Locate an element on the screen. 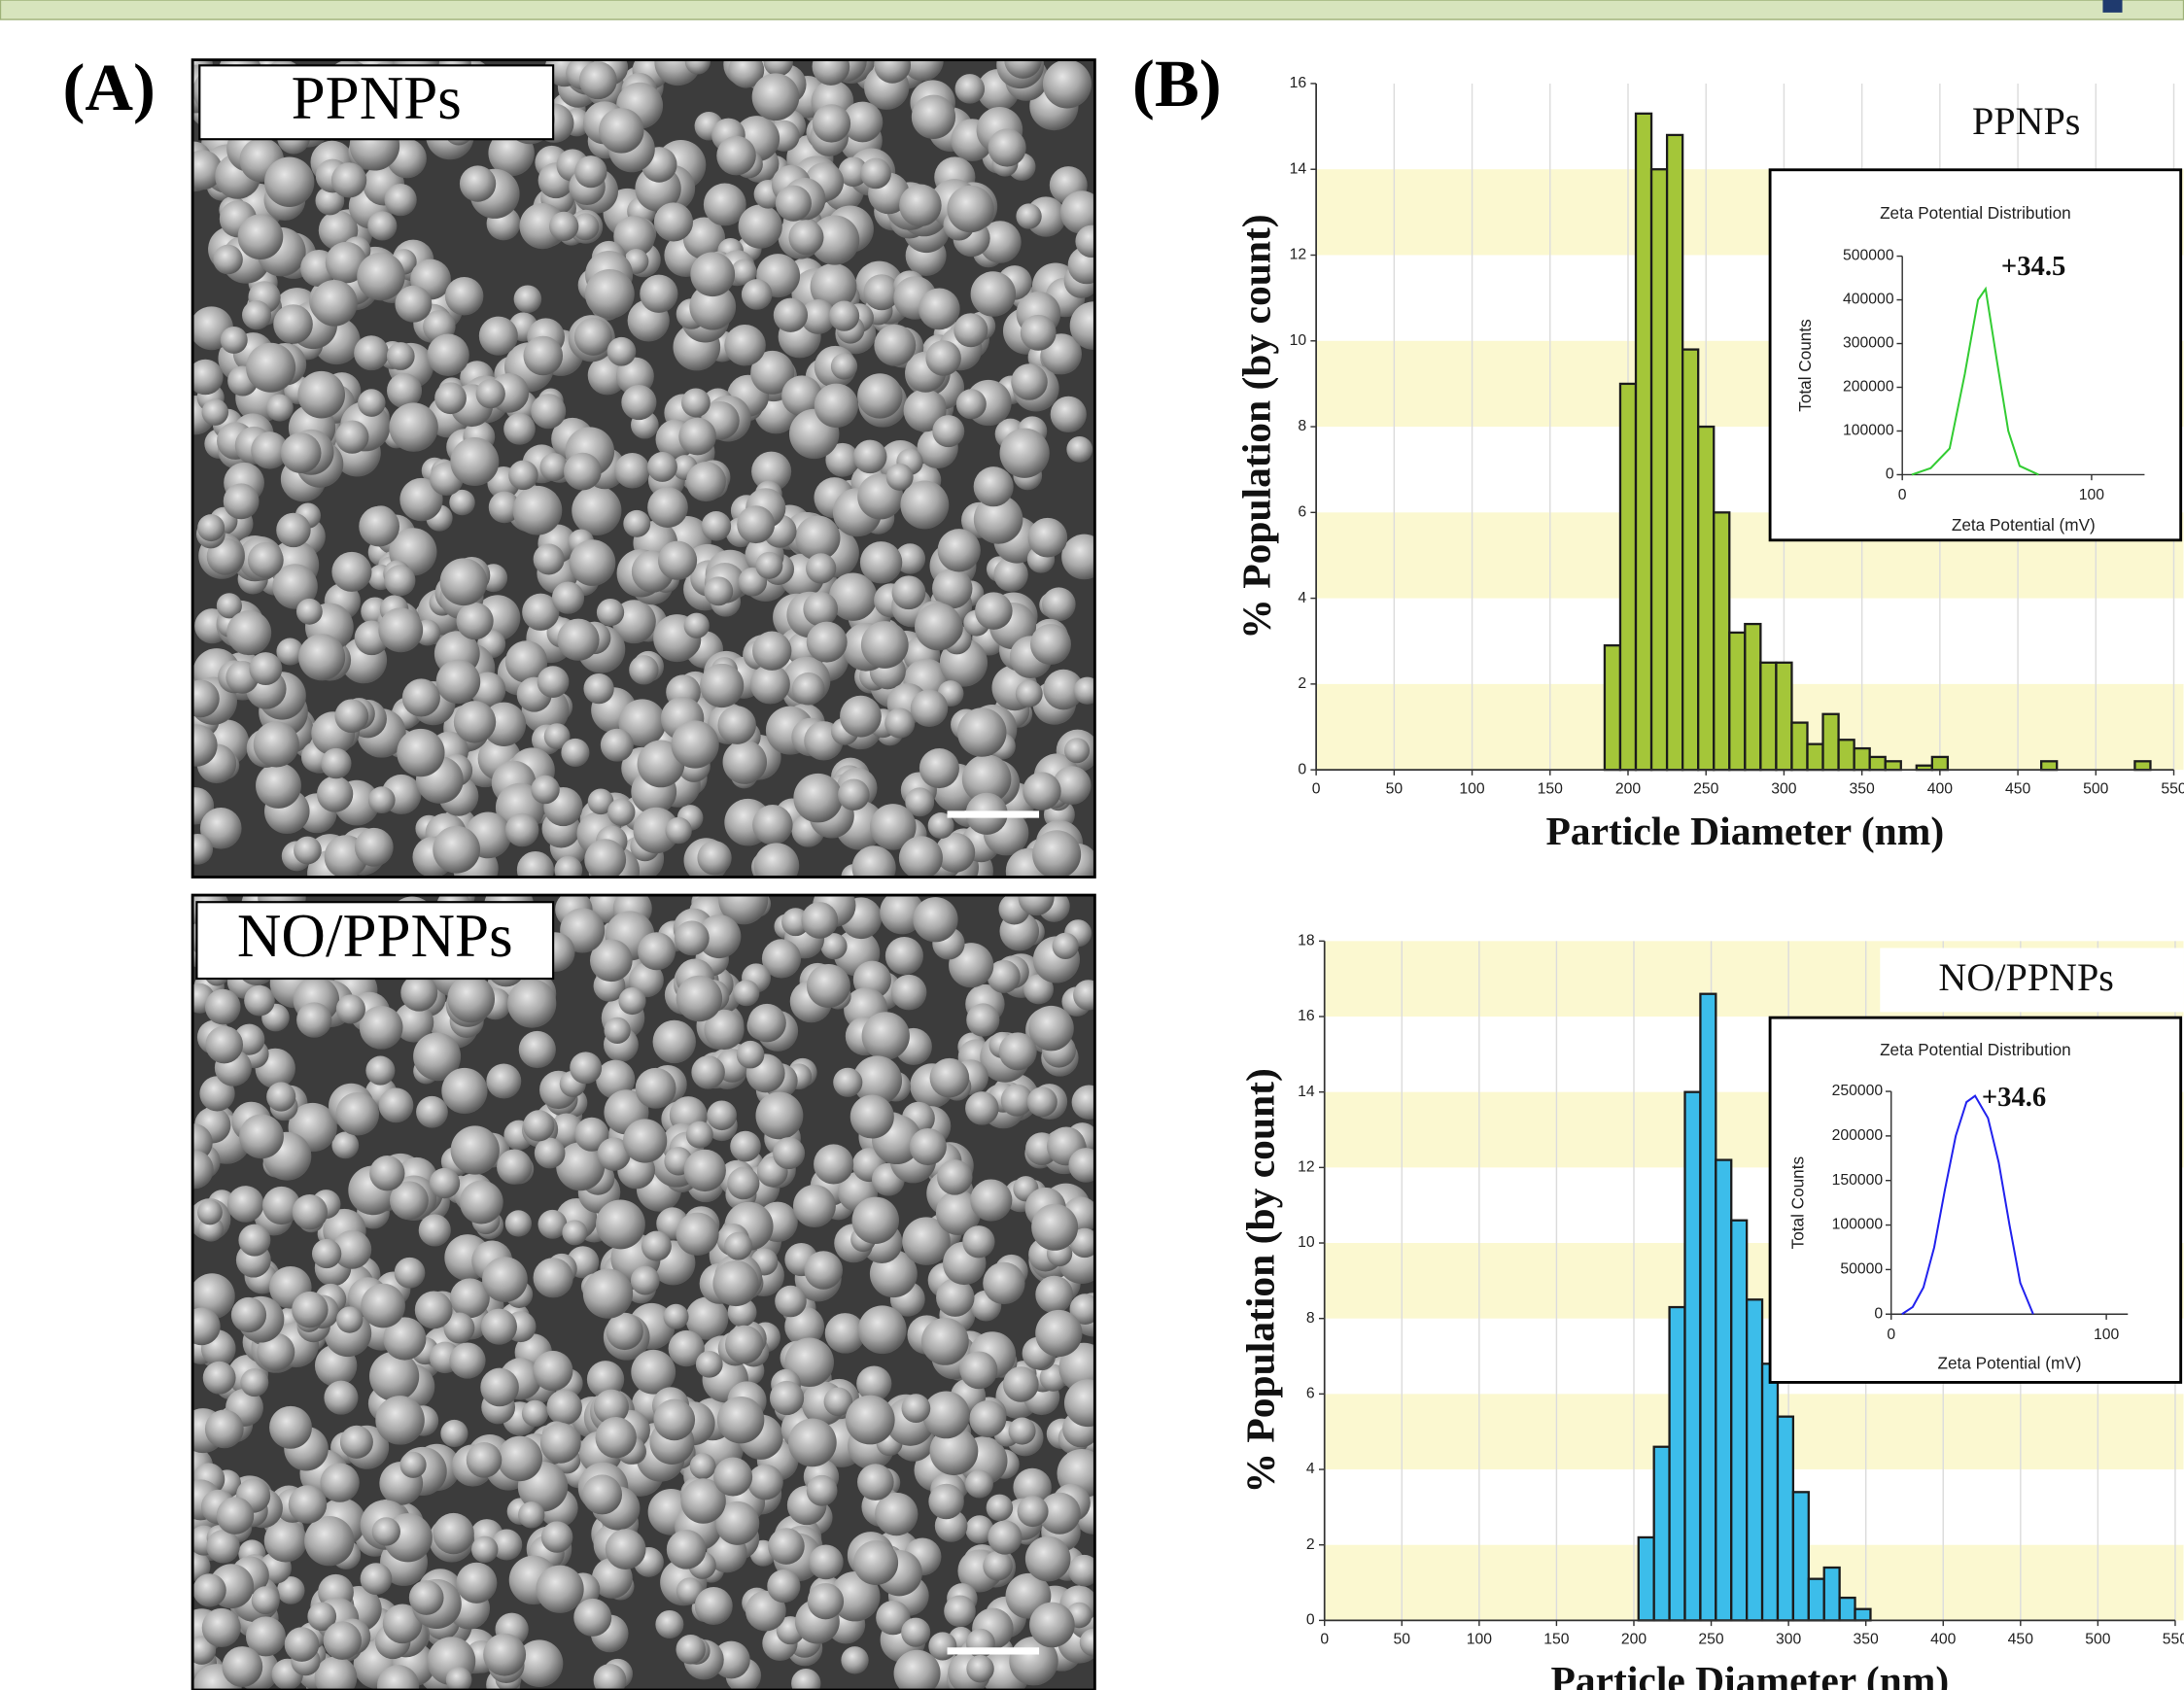 The image size is (2184, 1690). x-tick-label: 50 is located at coordinates (1395, 788).